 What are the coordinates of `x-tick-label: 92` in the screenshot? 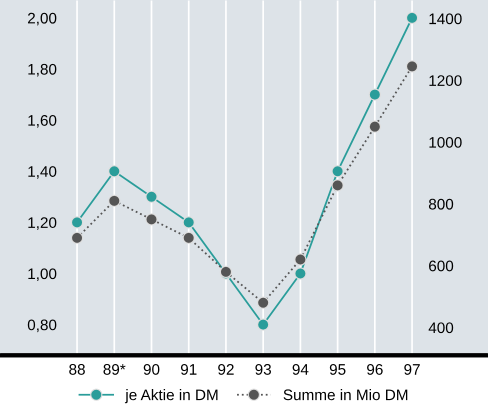 It's located at (226, 369).